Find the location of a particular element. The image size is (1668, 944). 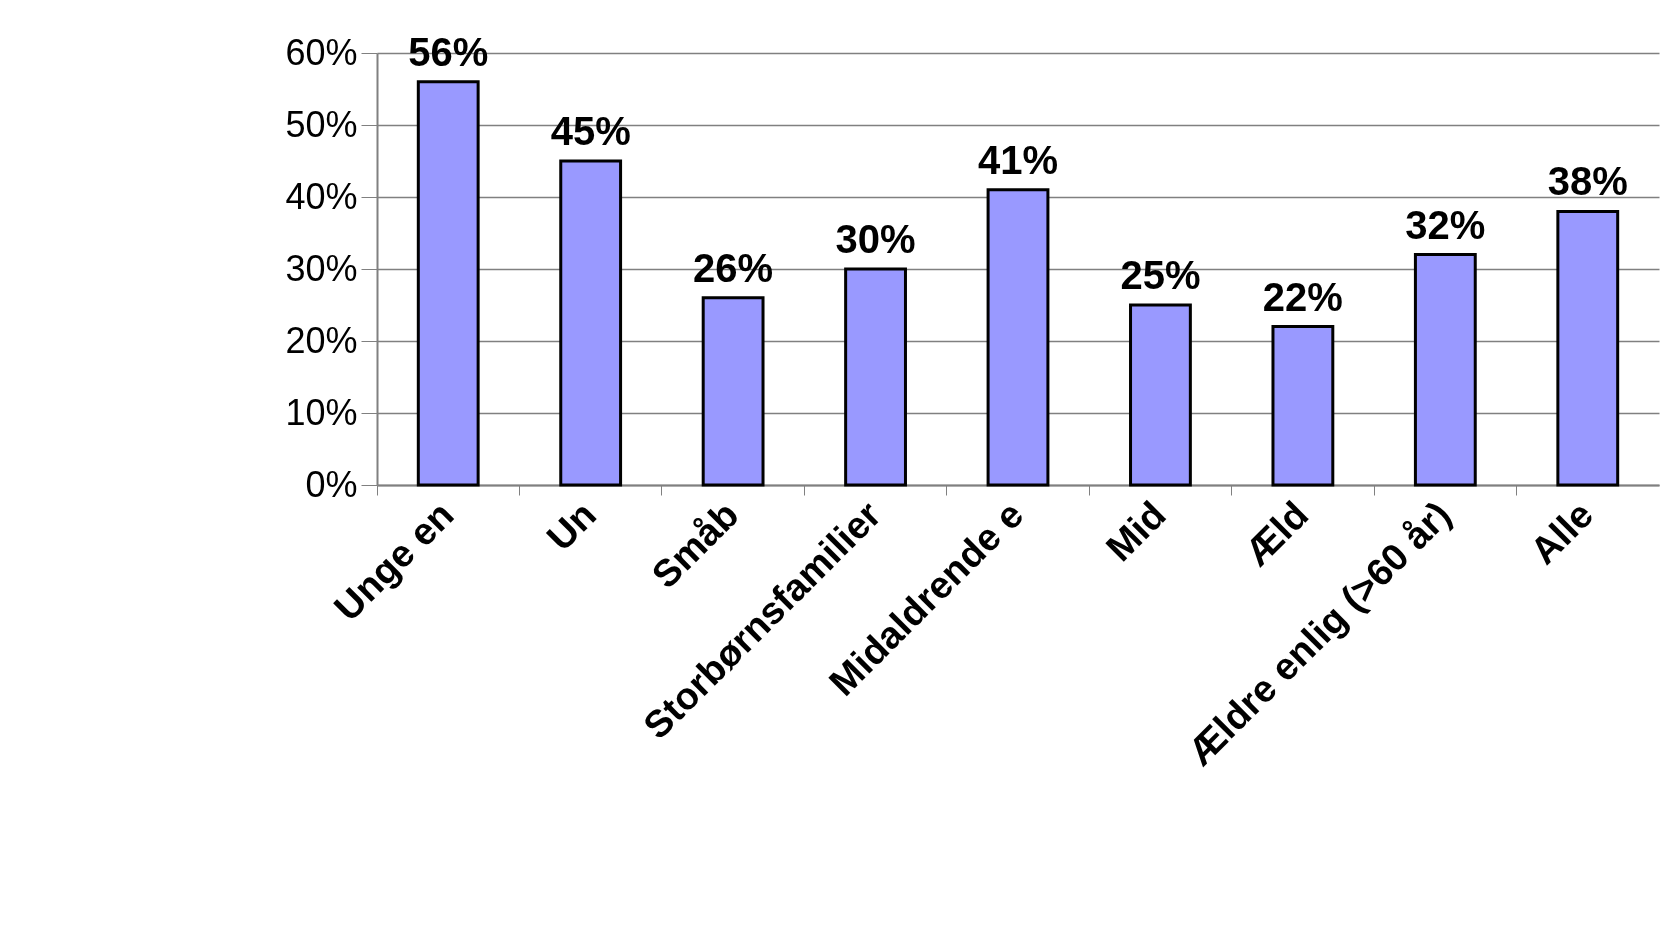

y-tick-label: 30% is located at coordinates (321, 268).